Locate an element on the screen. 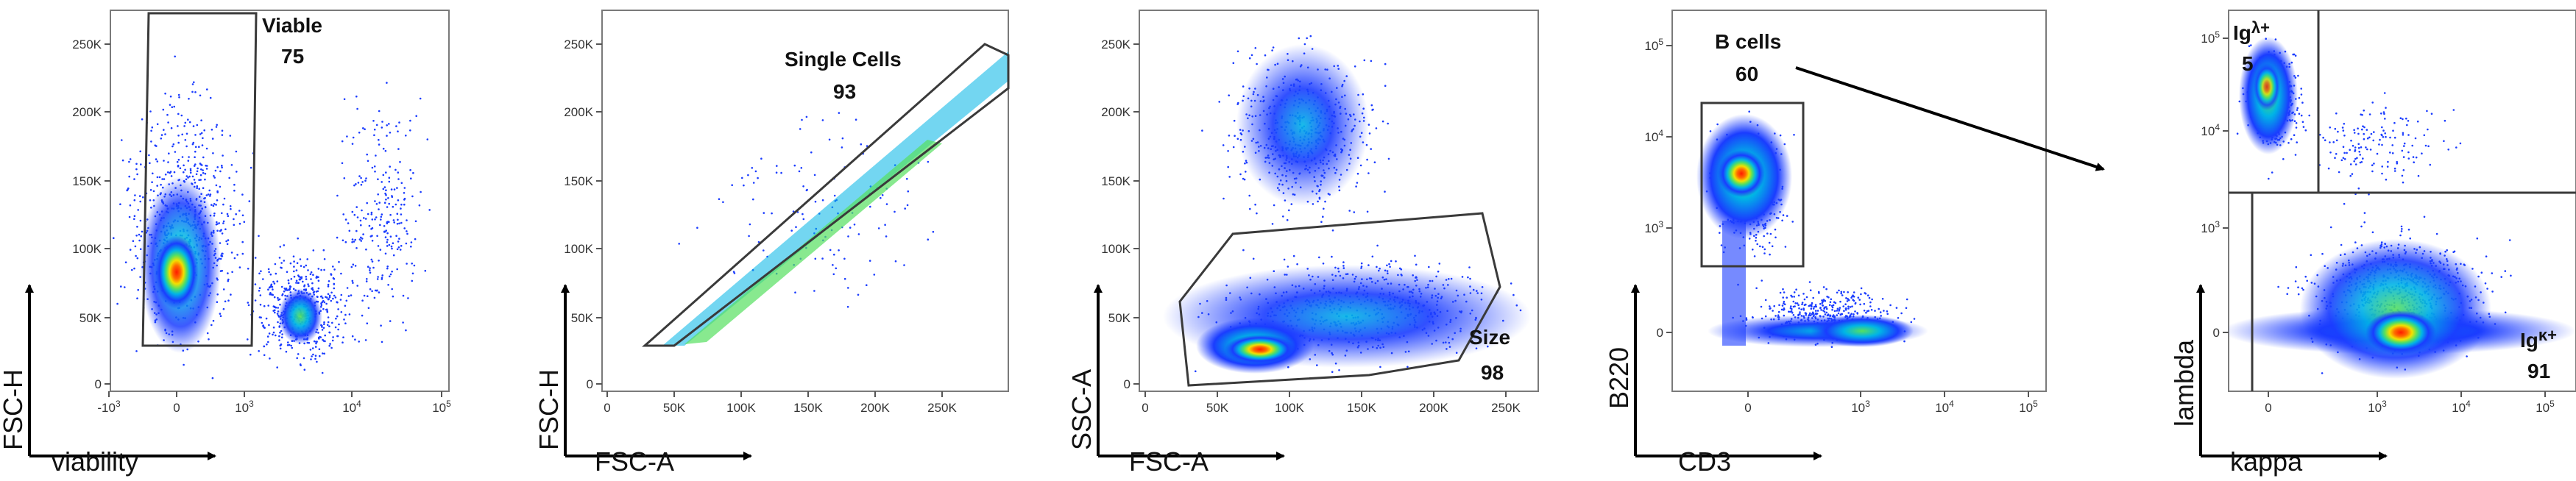  panel-4-t-cell-cloud is located at coordinates (1862, 331).